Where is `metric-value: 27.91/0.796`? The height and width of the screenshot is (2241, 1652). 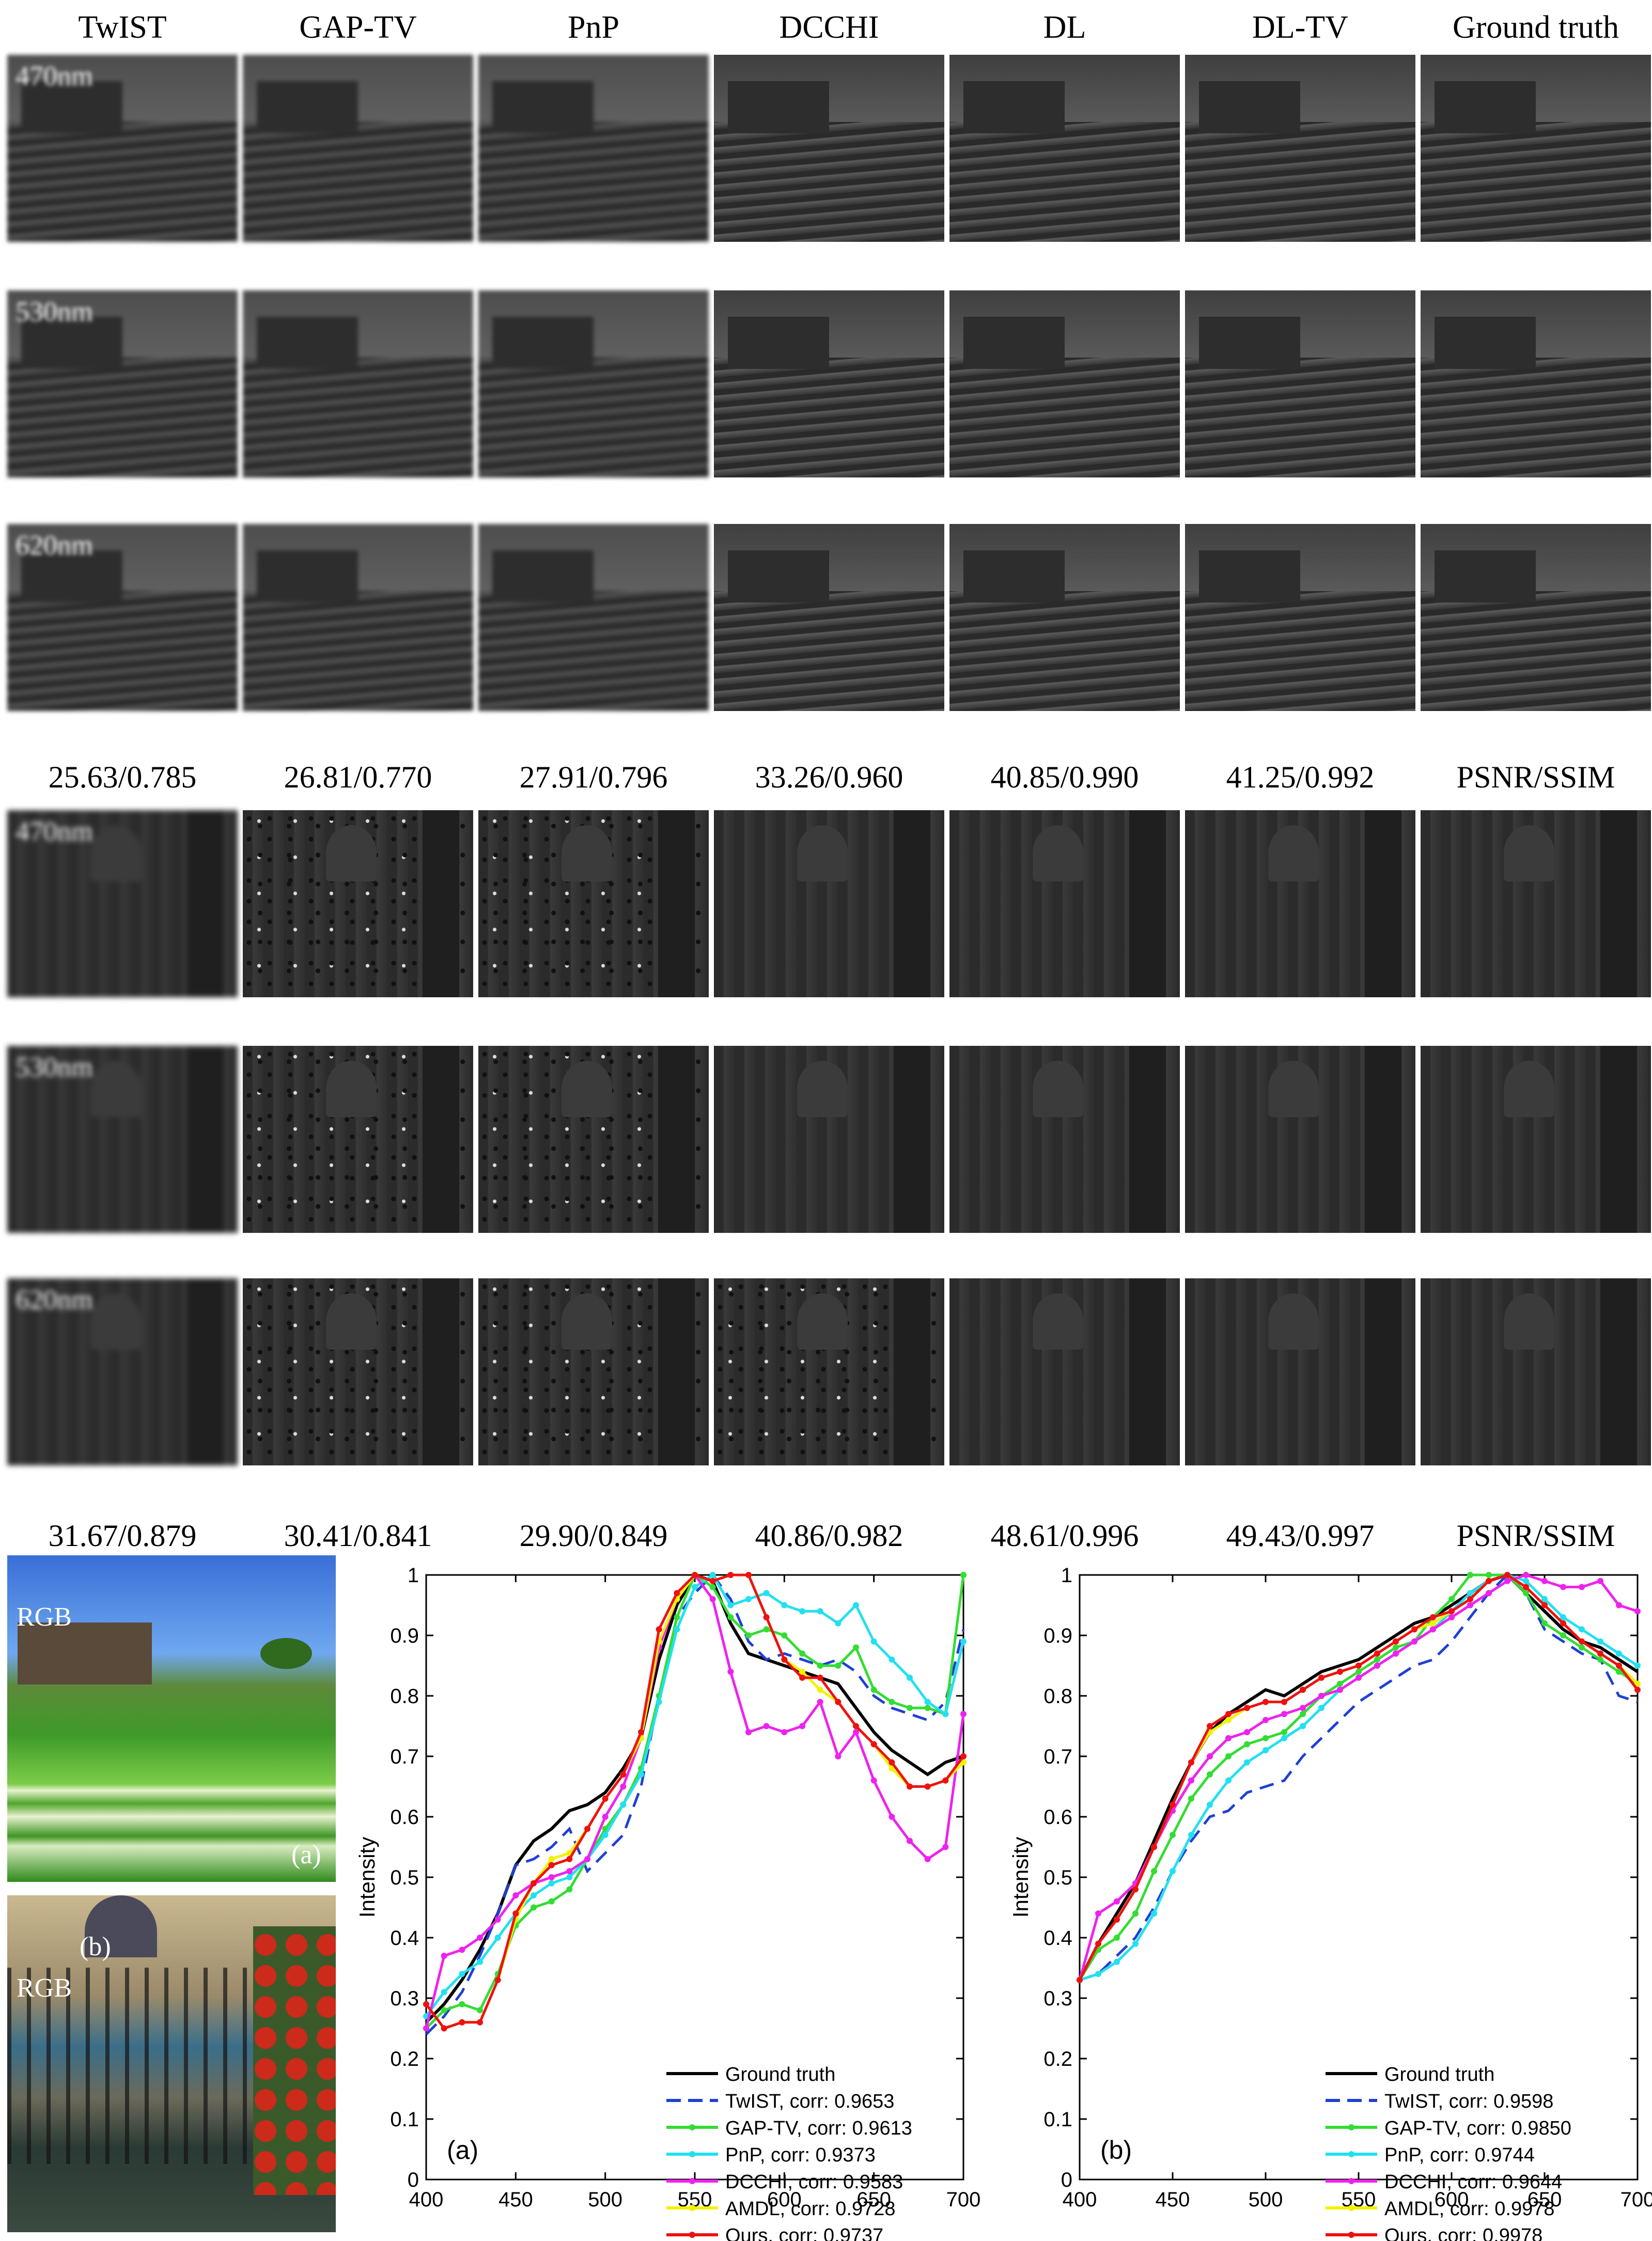 metric-value: 27.91/0.796 is located at coordinates (593, 777).